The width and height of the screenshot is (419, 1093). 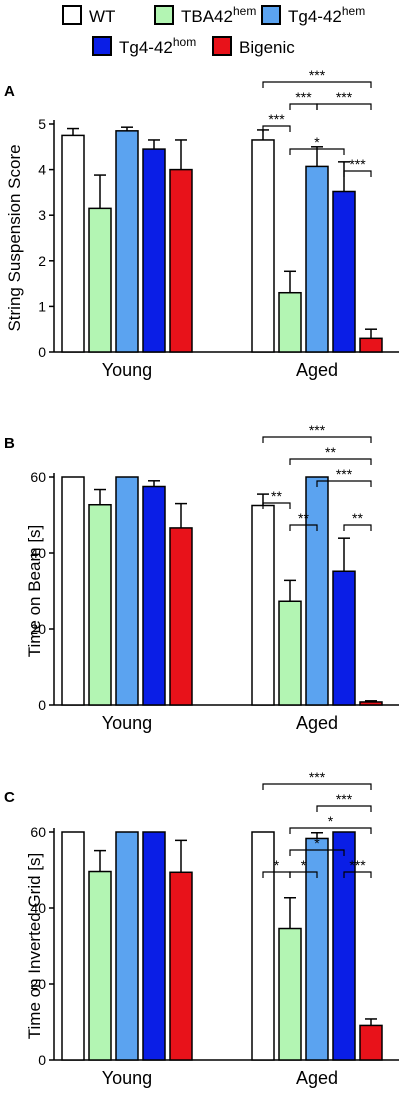 What do you see at coordinates (9, 797) in the screenshot?
I see `panel-label: C` at bounding box center [9, 797].